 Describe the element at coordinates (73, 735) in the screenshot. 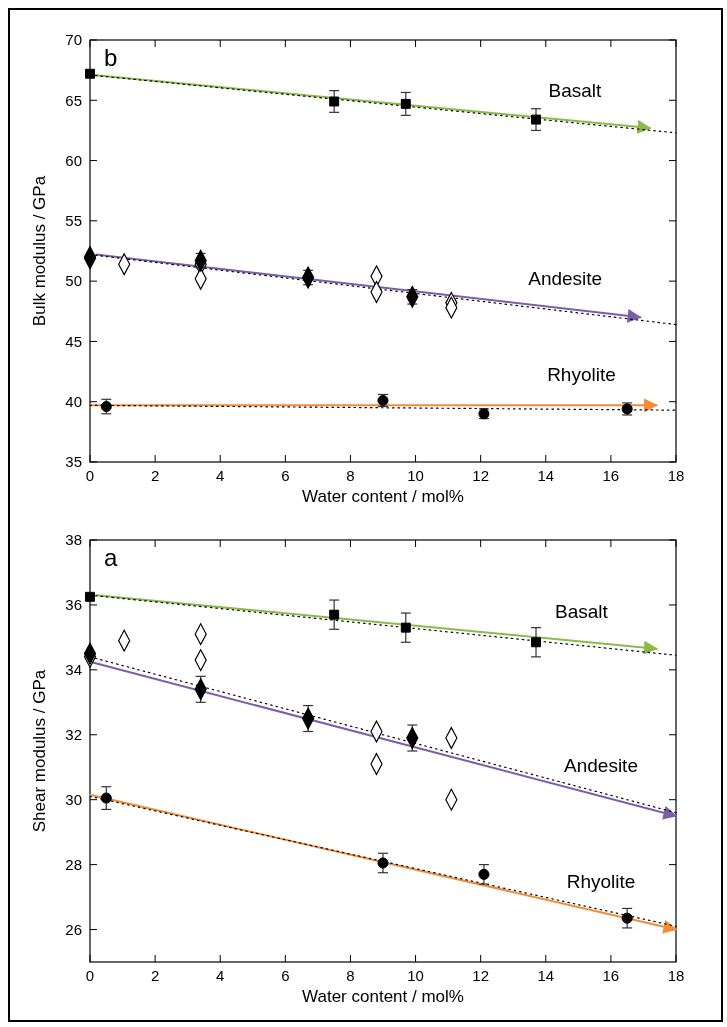

I see `y-tick-label: 32` at that location.